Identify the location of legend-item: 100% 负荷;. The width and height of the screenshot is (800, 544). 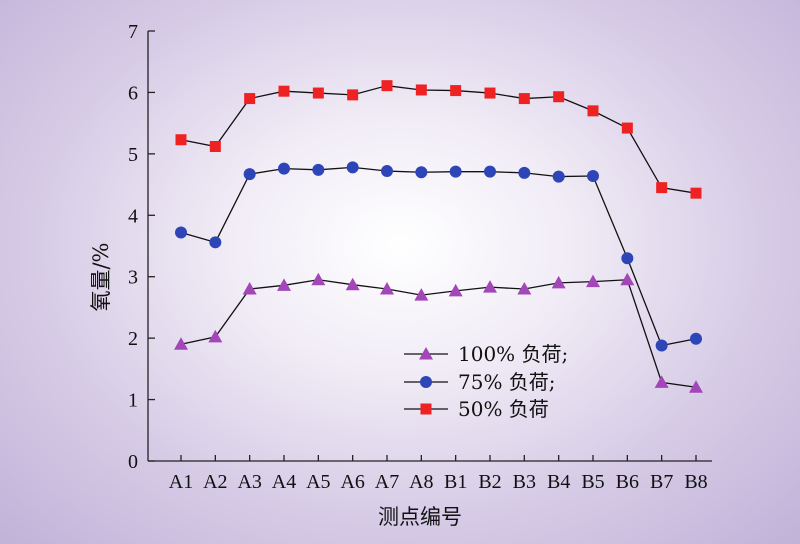
(486, 354).